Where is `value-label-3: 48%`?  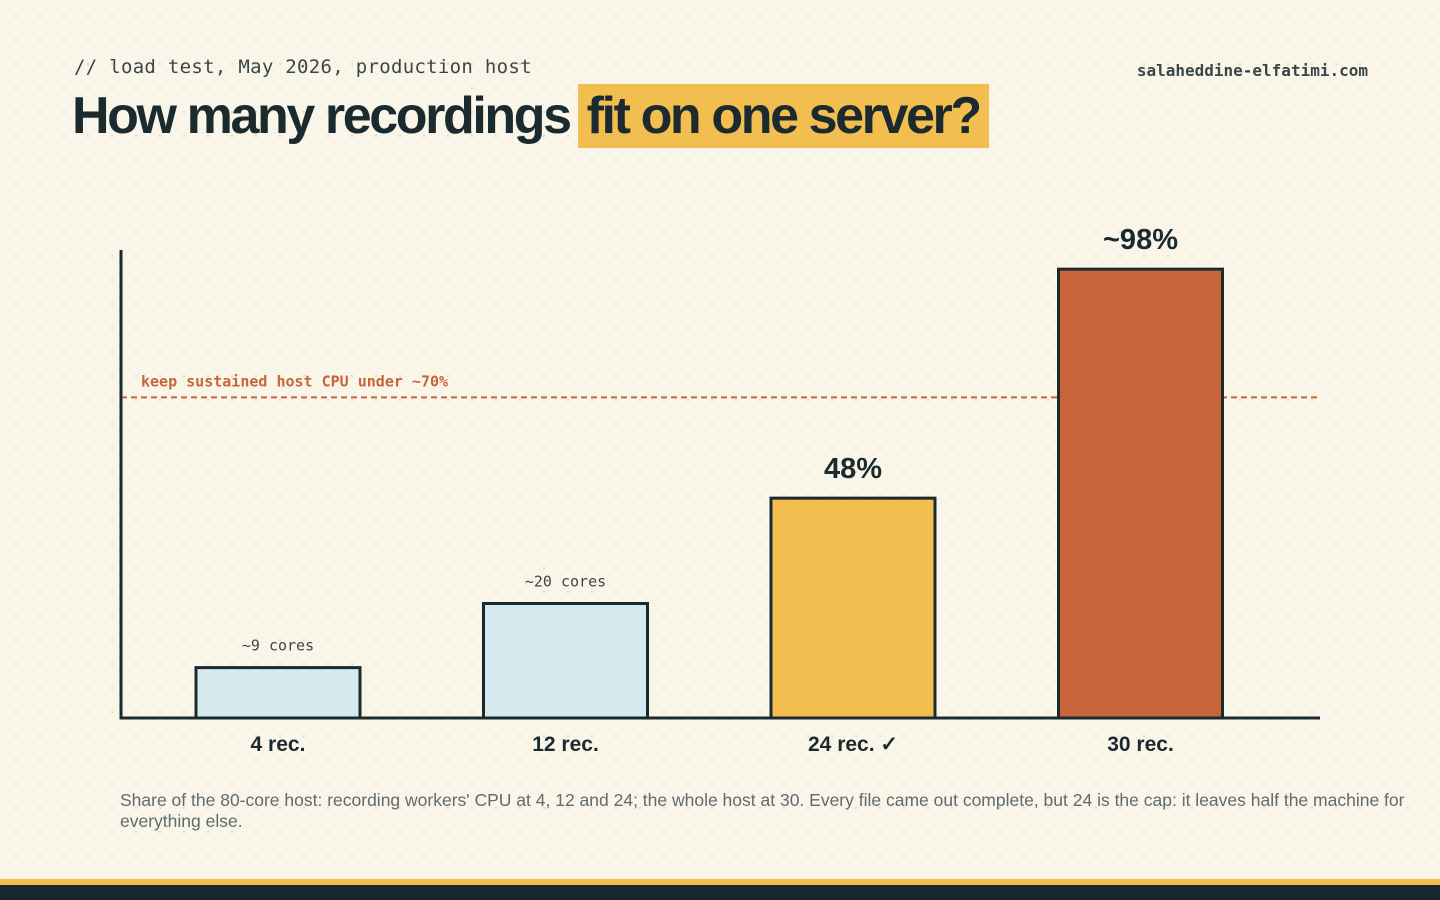 value-label-3: 48% is located at coordinates (853, 469).